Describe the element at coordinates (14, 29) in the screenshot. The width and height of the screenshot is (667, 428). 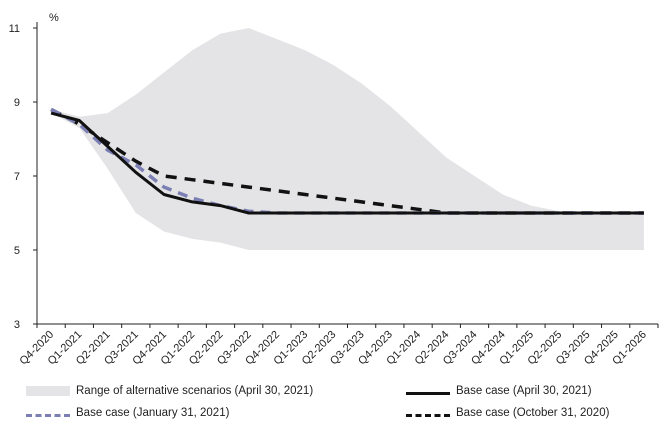
I see `y-tick-label-4: 11` at that location.